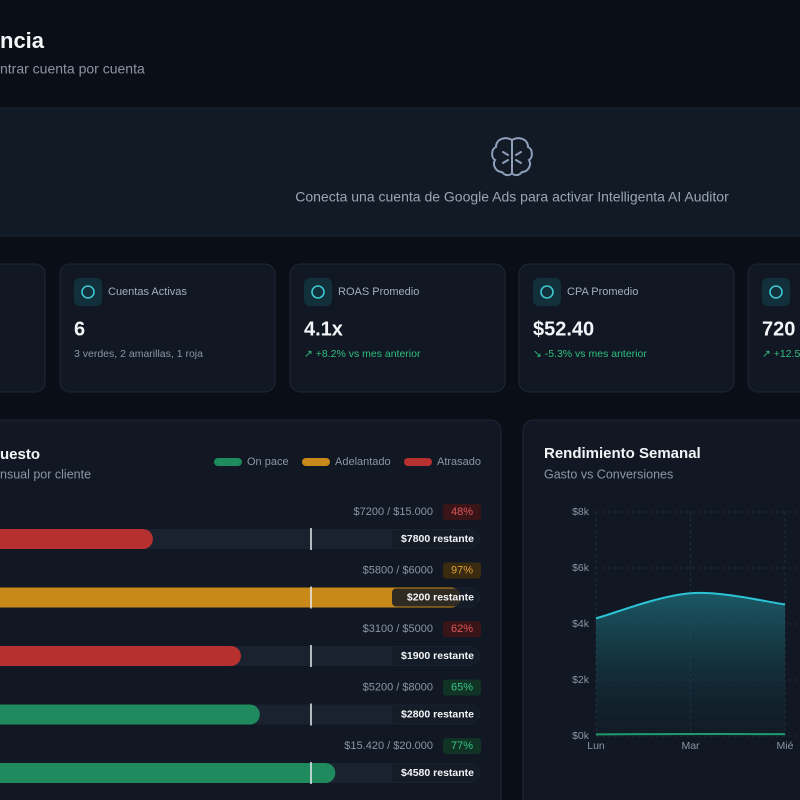 This screenshot has height=800, width=800. I want to click on kpi-label: CPA Promedio, so click(602, 292).